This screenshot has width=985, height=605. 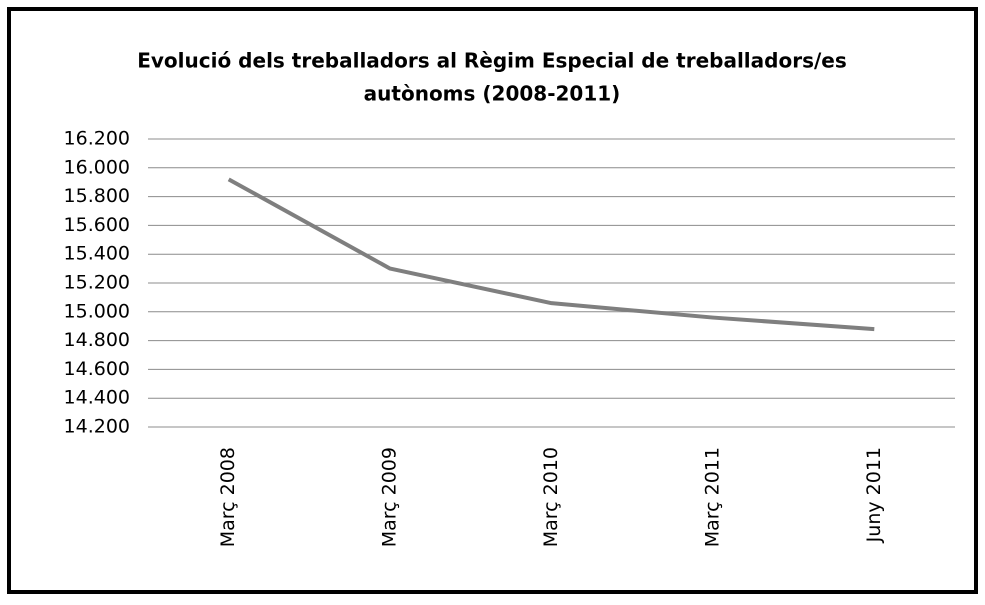 What do you see at coordinates (97, 283) in the screenshot?
I see `y-tick-label: 15.200` at bounding box center [97, 283].